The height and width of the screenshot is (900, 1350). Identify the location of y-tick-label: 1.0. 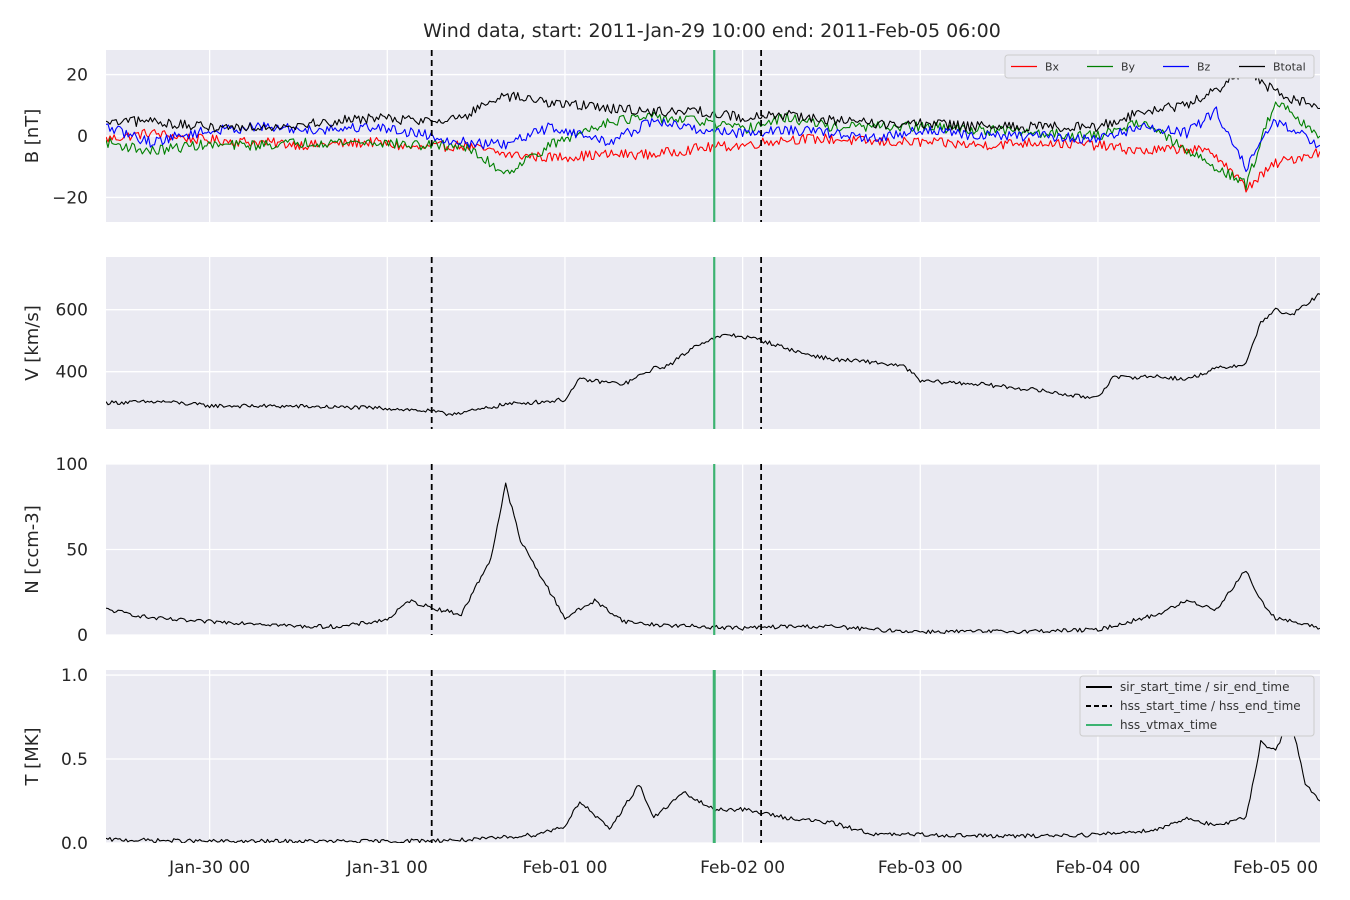
(74, 676).